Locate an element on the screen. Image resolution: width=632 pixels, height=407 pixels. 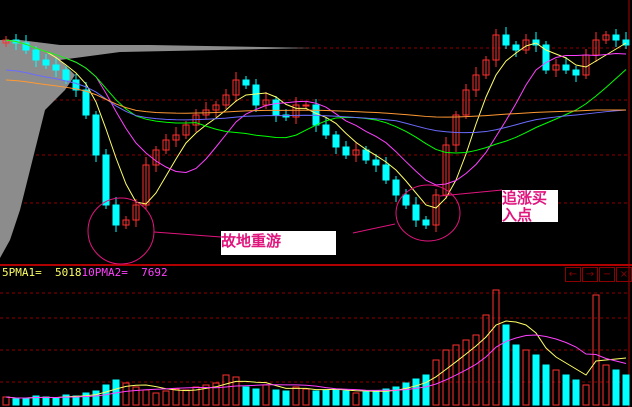
scroll-right-button: → is located at coordinates (590, 274).